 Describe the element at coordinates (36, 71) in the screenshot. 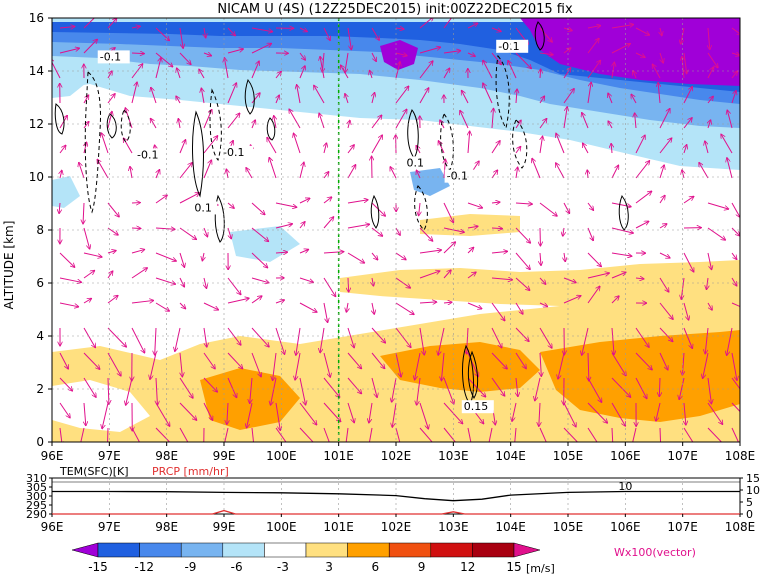

I see `y-tick-label: 14` at that location.